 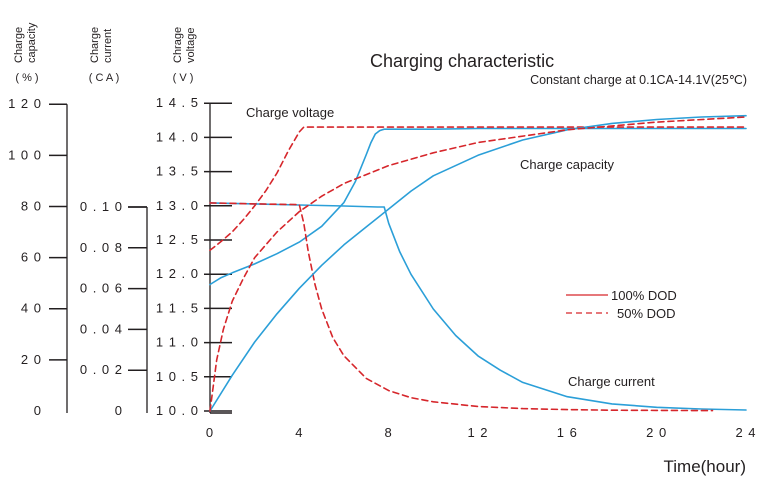 What do you see at coordinates (38, 410) in the screenshot?
I see `capacity-axis-tick-label: 0` at bounding box center [38, 410].